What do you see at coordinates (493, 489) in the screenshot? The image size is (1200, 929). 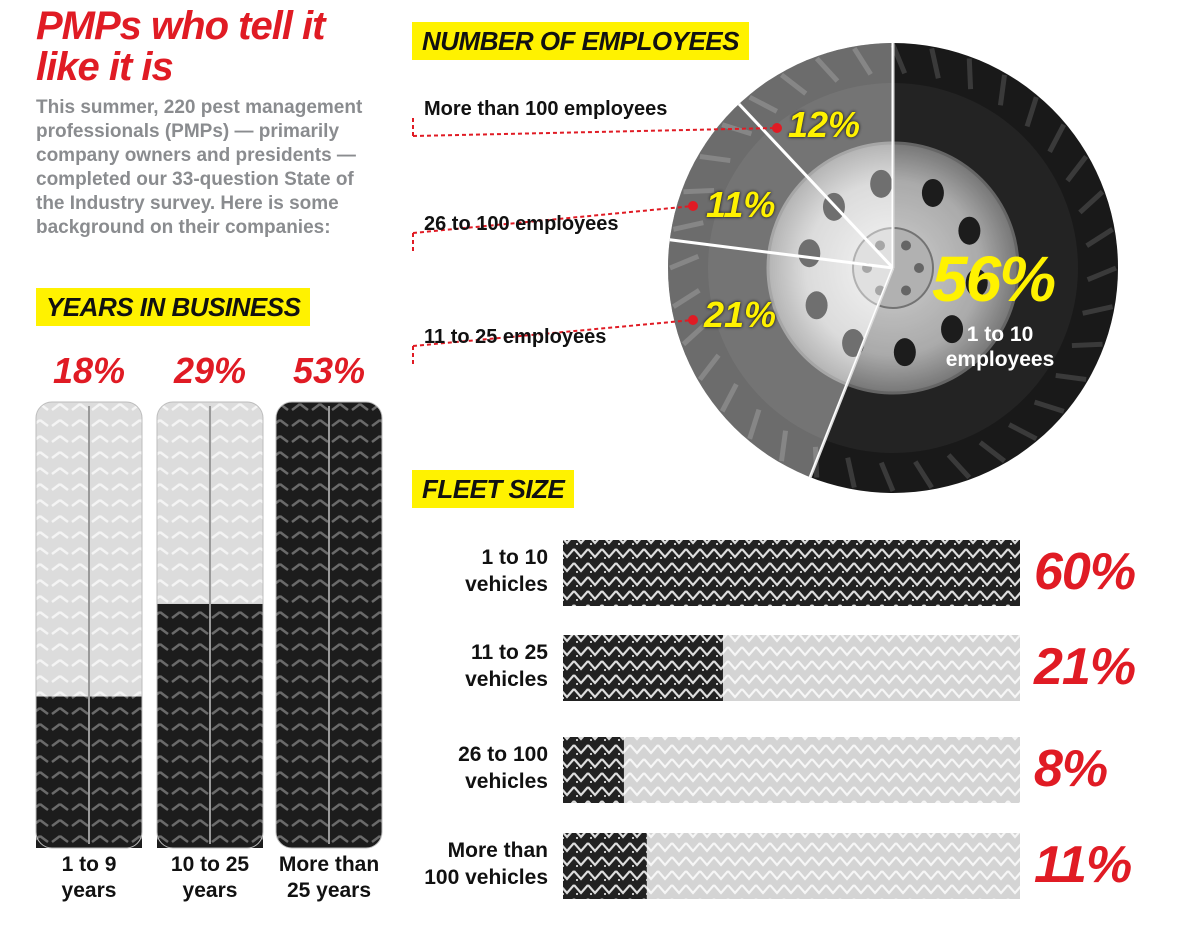 I see `fleet-size-title: FLEET SIZE` at bounding box center [493, 489].